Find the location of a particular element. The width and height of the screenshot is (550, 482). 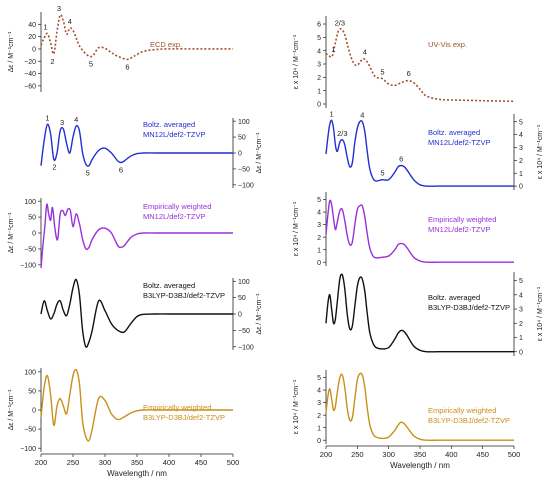

series-name: ECD exp. is located at coordinates (166, 44).